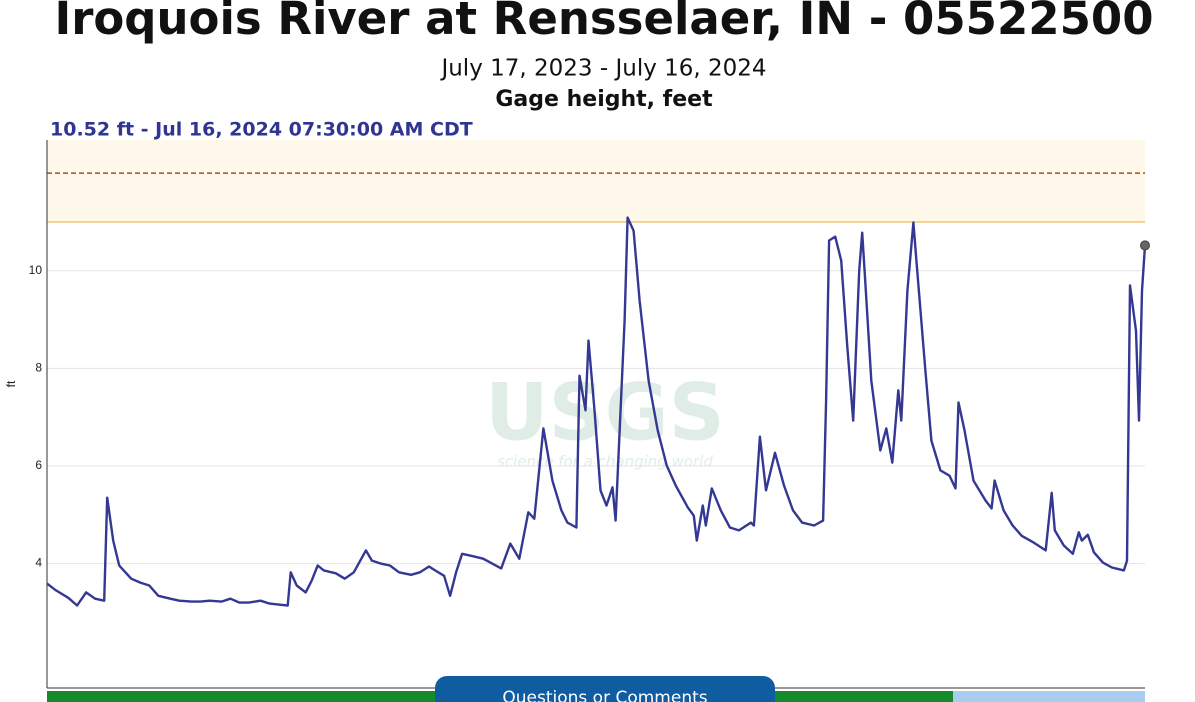 This screenshot has height=702, width=1195. What do you see at coordinates (11, 383) in the screenshot?
I see `y-axis-label: ft` at bounding box center [11, 383].